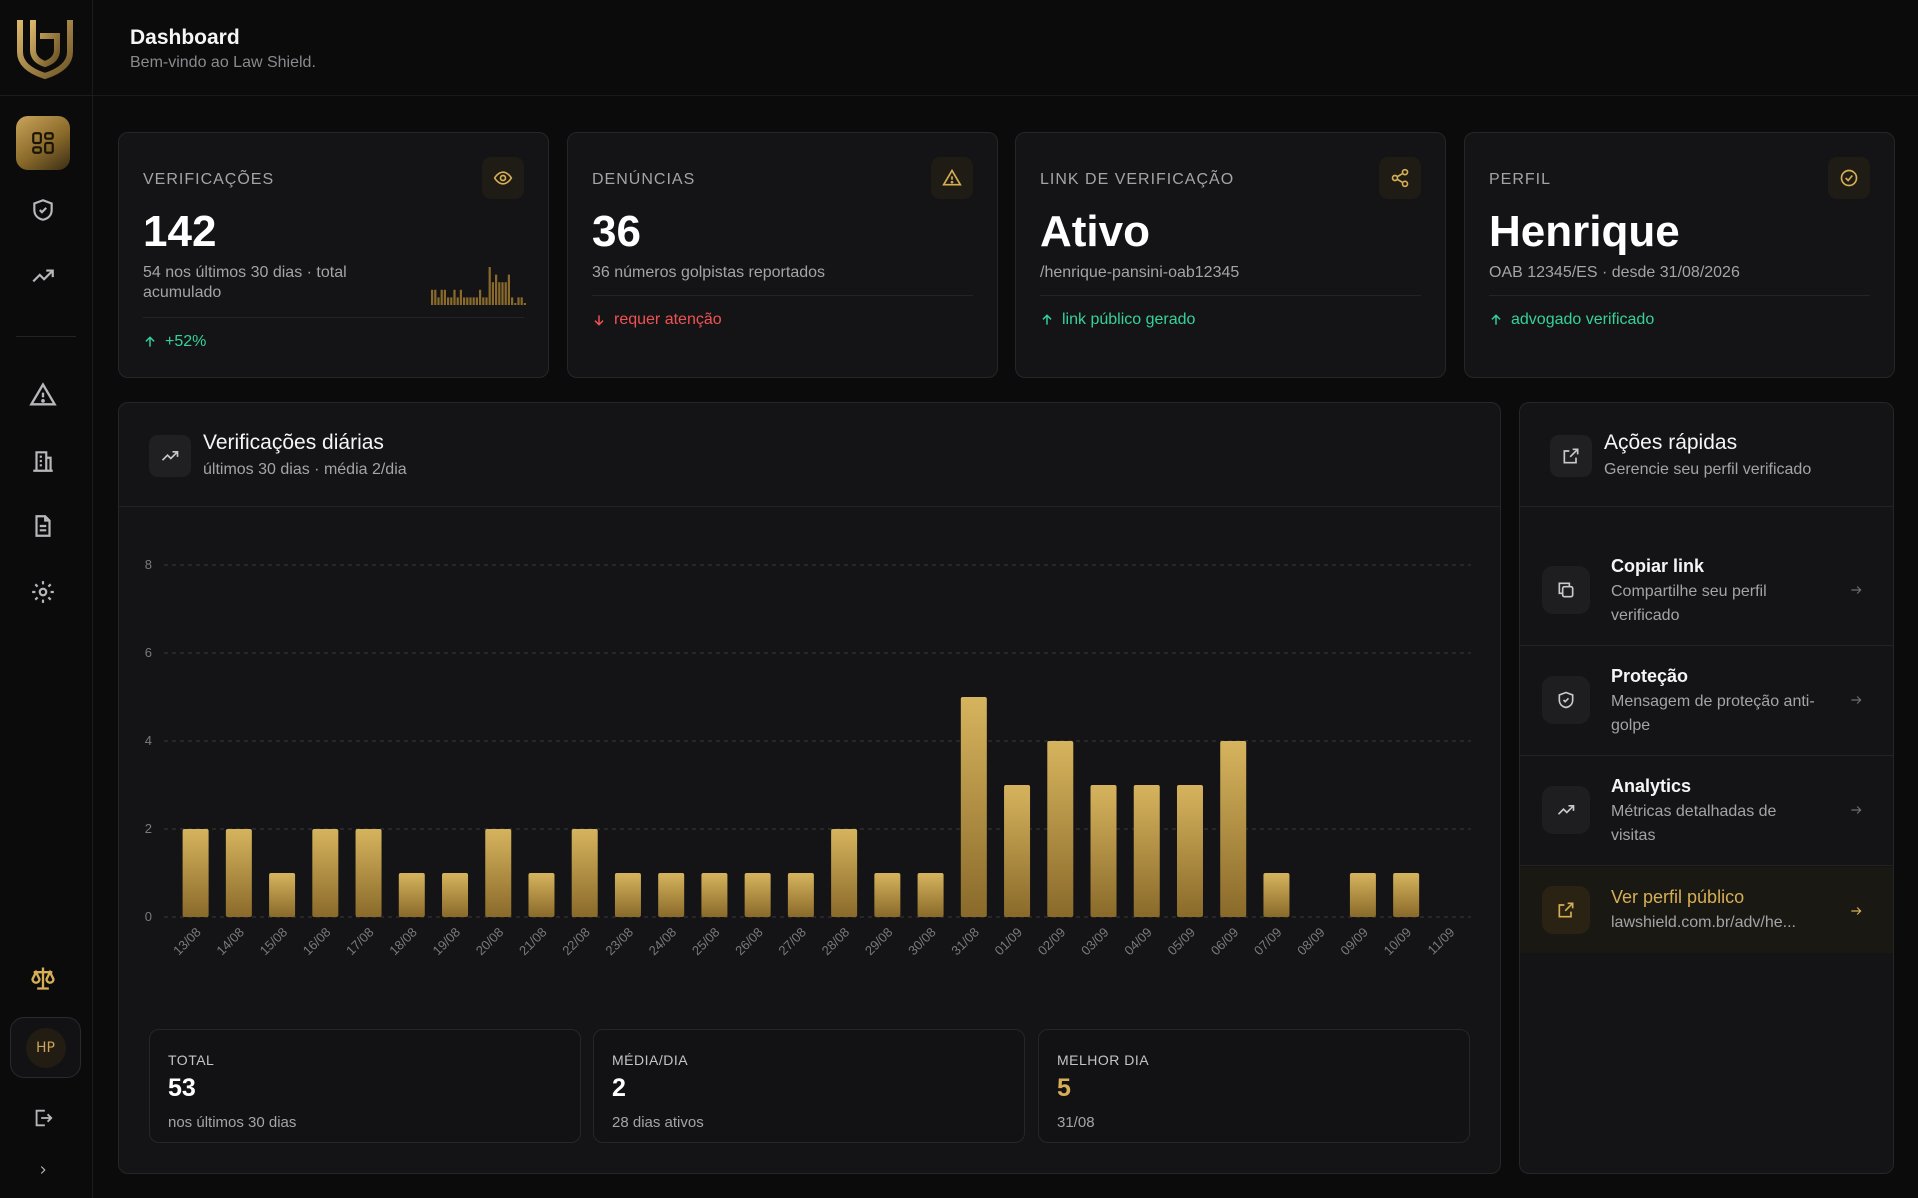 The image size is (1918, 1198). I want to click on sidebar-item-protection, so click(43, 210).